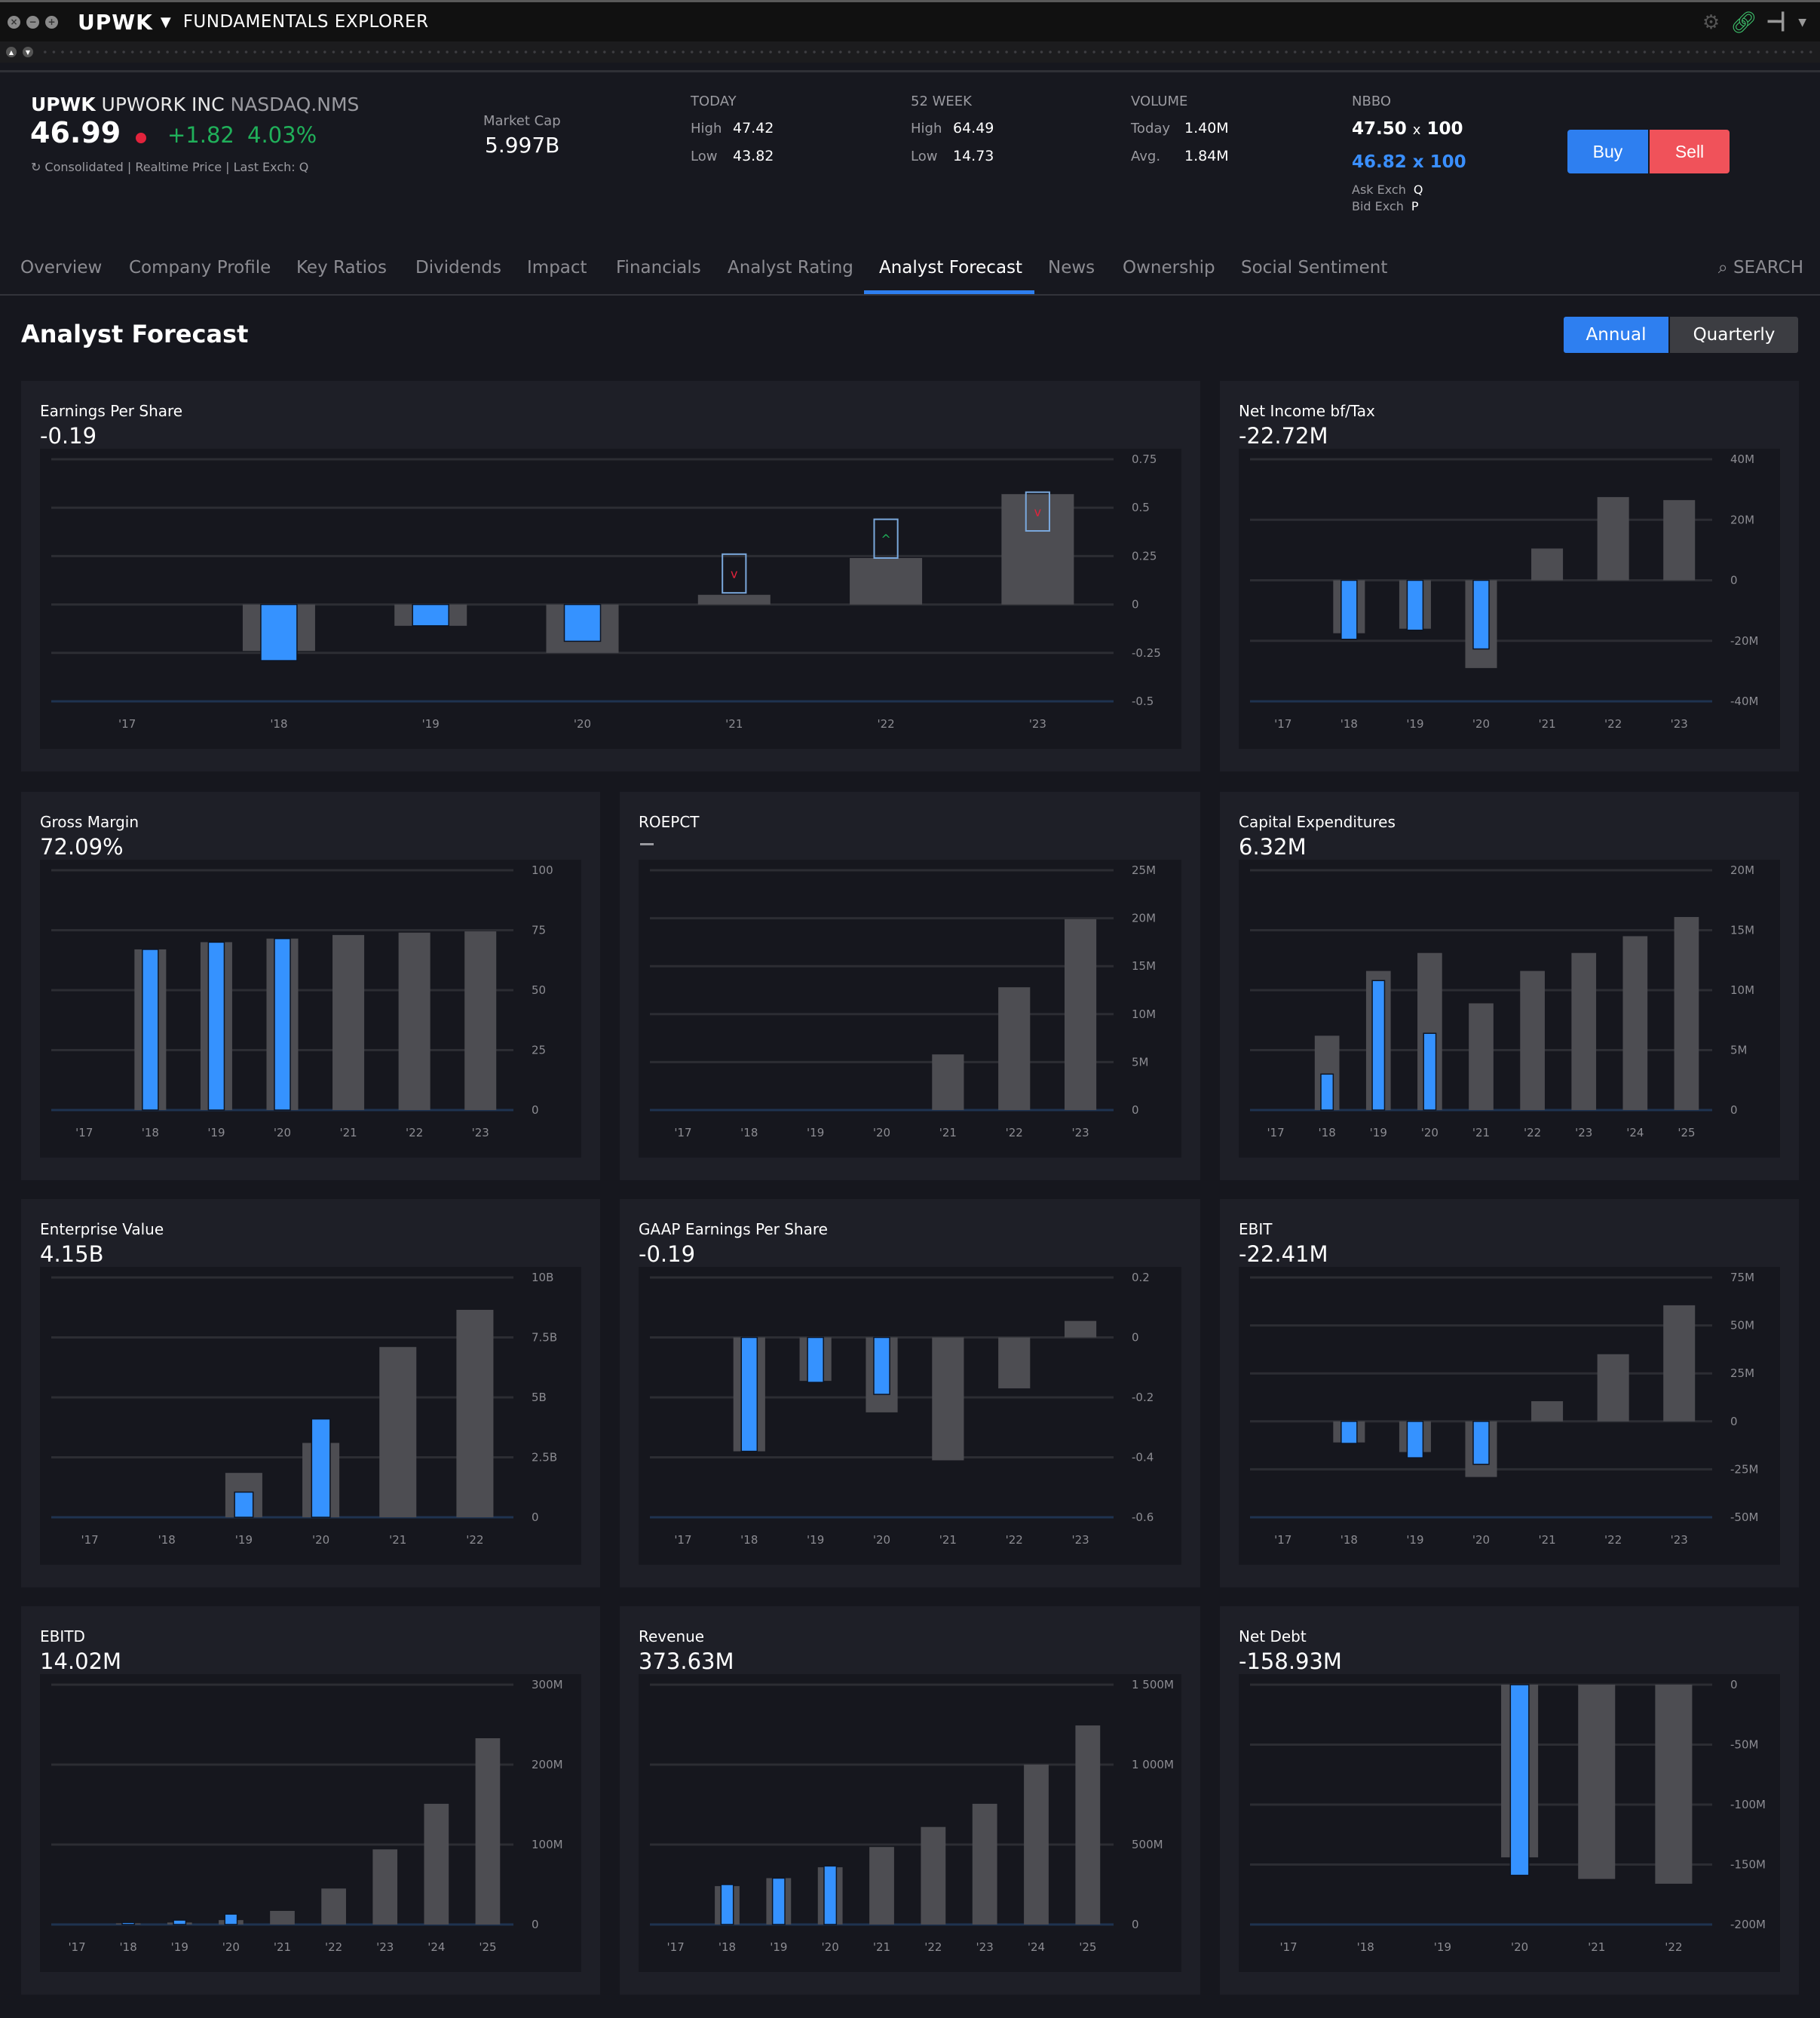 Image resolution: width=1820 pixels, height=2018 pixels. I want to click on refresh-icon: ↻, so click(36, 167).